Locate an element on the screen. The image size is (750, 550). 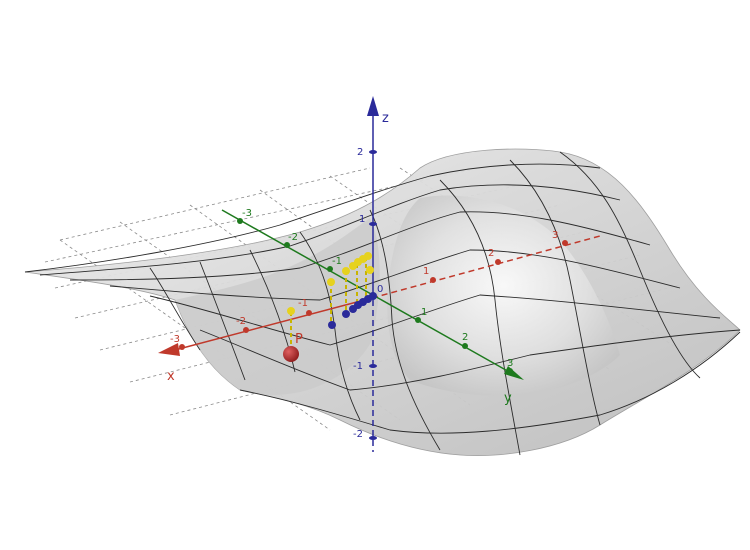
x-tick-label: 1 is located at coordinates (426, 271).